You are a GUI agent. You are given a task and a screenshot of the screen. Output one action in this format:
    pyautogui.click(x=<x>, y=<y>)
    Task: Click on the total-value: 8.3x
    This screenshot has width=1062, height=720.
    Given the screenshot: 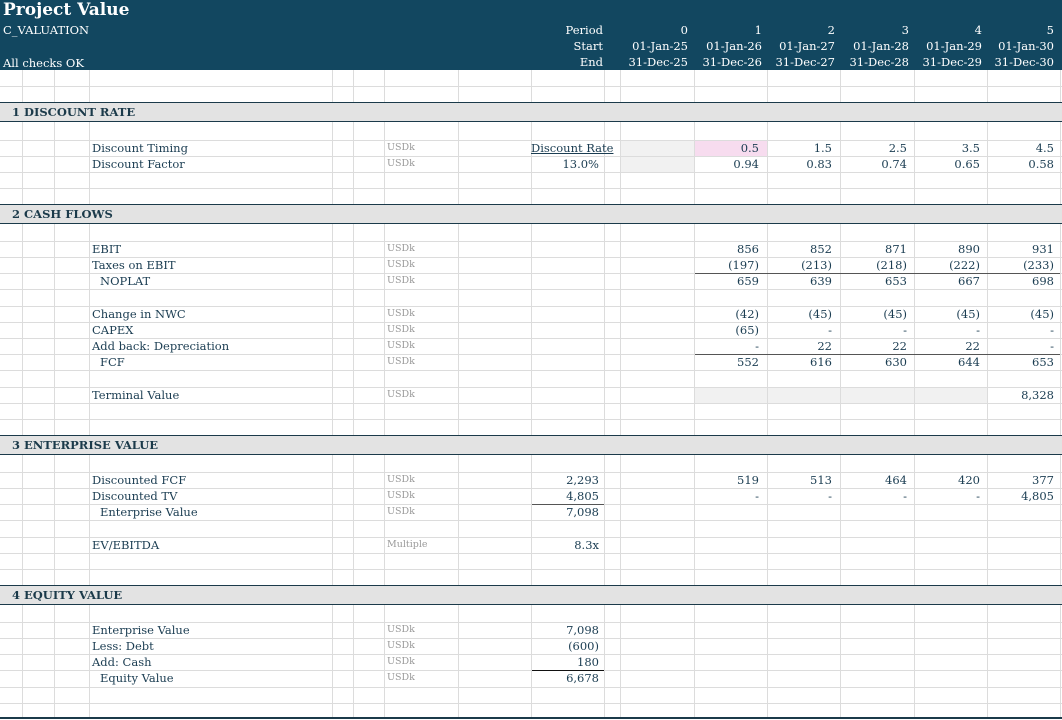 What is the action you would take?
    pyautogui.click(x=586, y=545)
    